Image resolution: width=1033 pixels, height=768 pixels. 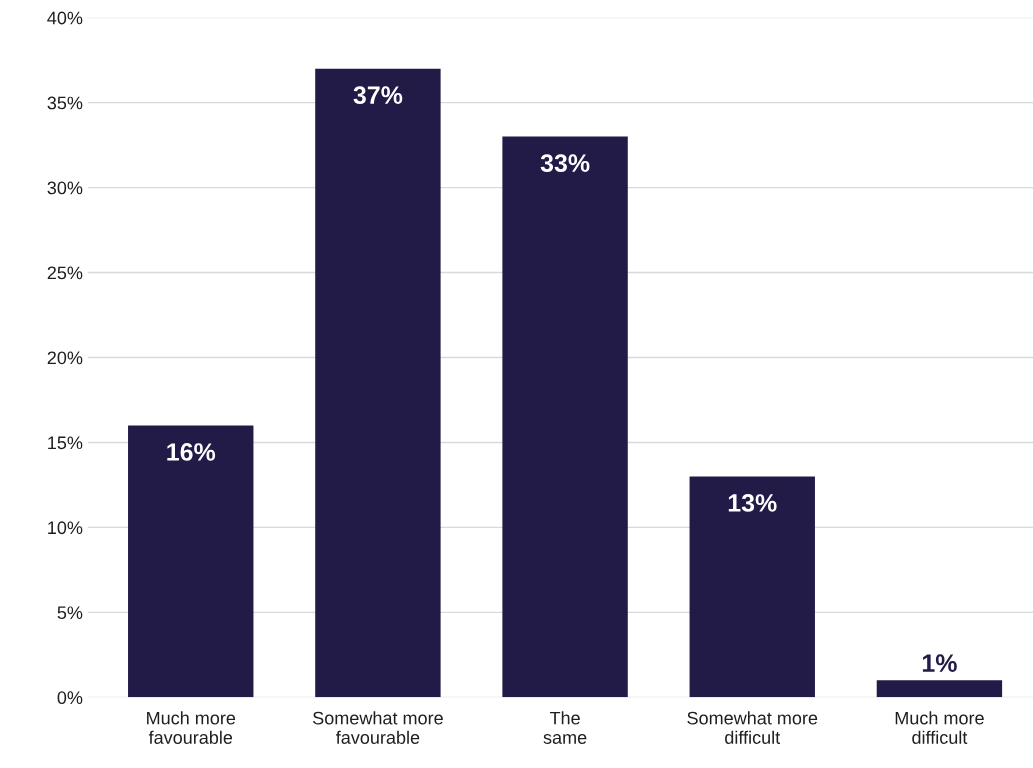 I want to click on y-tick-label: 5%, so click(x=70, y=613).